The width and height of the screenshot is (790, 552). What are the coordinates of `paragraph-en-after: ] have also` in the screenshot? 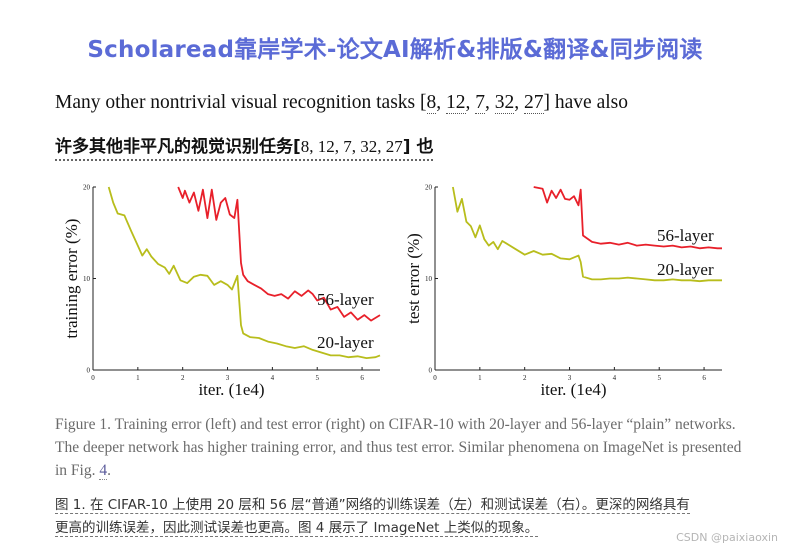 It's located at (585, 102).